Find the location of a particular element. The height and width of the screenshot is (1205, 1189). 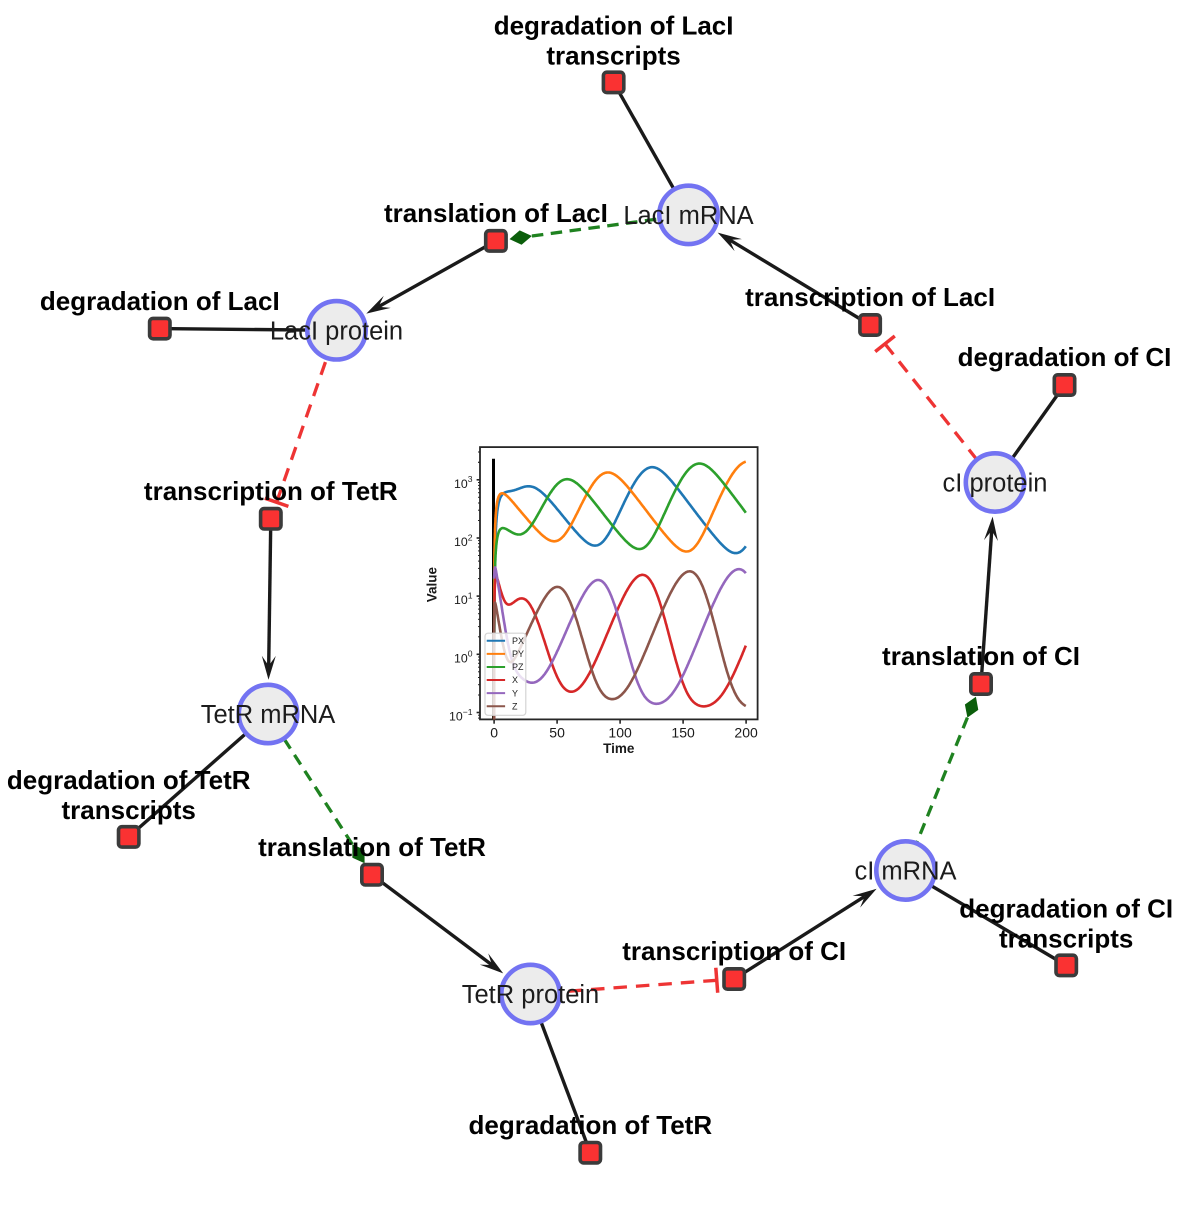

svg-text: translation of TetR is located at coordinates (372, 847).